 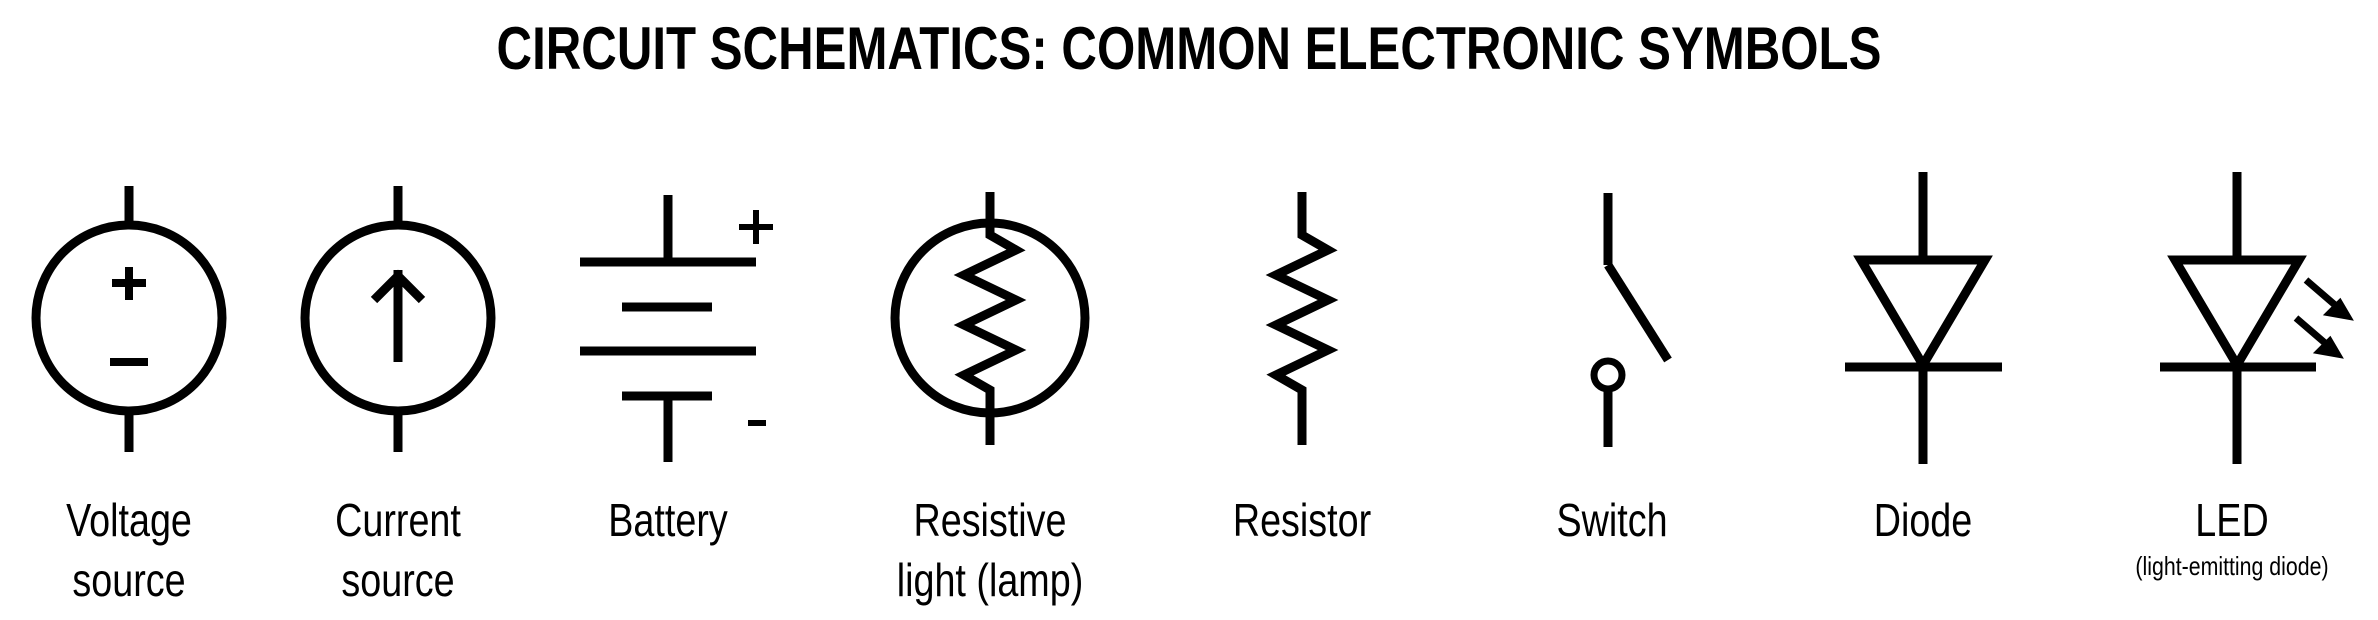 What do you see at coordinates (1923, 318) in the screenshot?
I see `diode-icon` at bounding box center [1923, 318].